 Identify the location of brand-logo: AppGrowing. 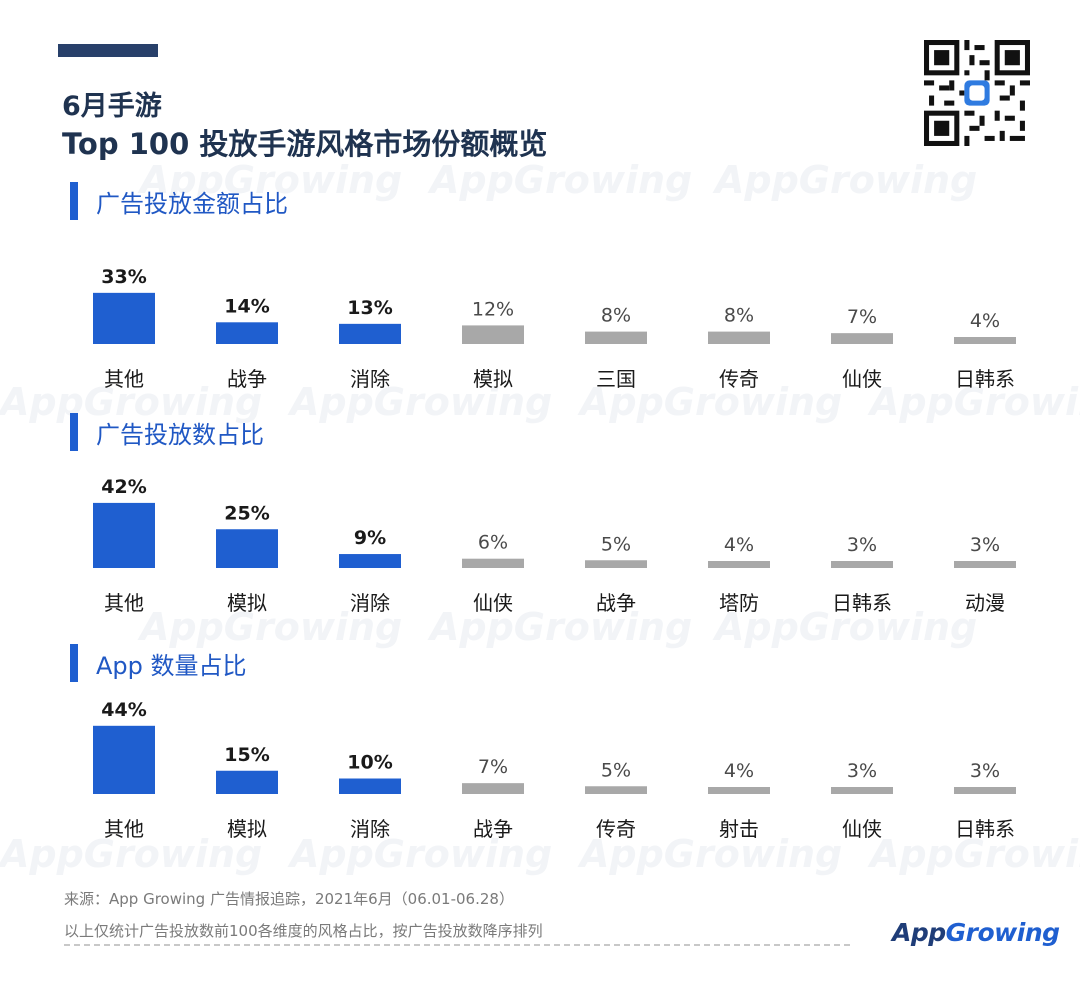
(976, 932).